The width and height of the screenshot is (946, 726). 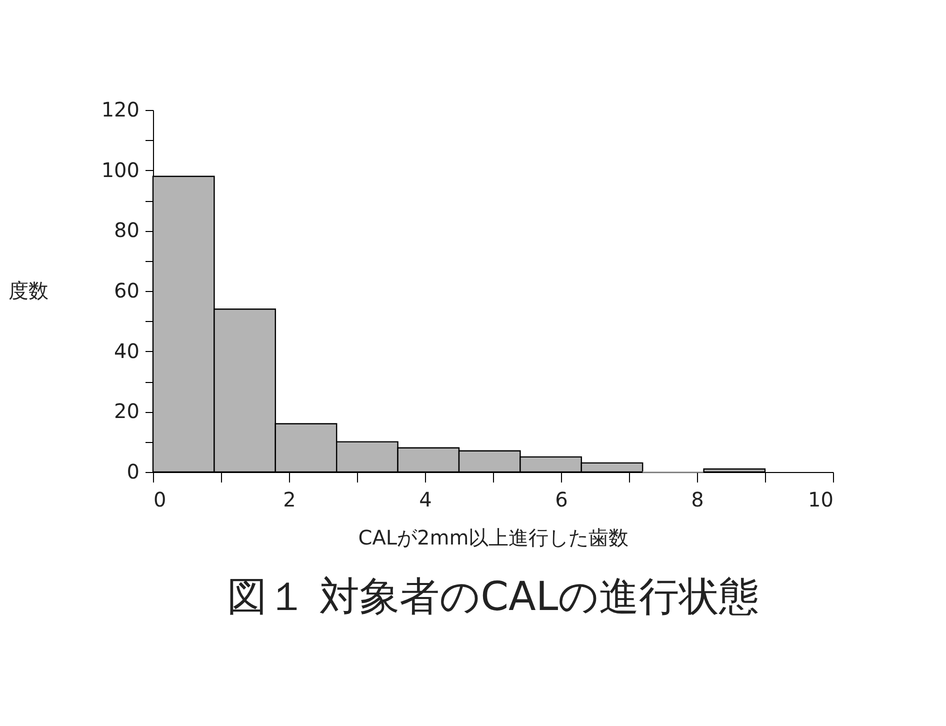 What do you see at coordinates (697, 500) in the screenshot?
I see `x-tick-label: 8` at bounding box center [697, 500].